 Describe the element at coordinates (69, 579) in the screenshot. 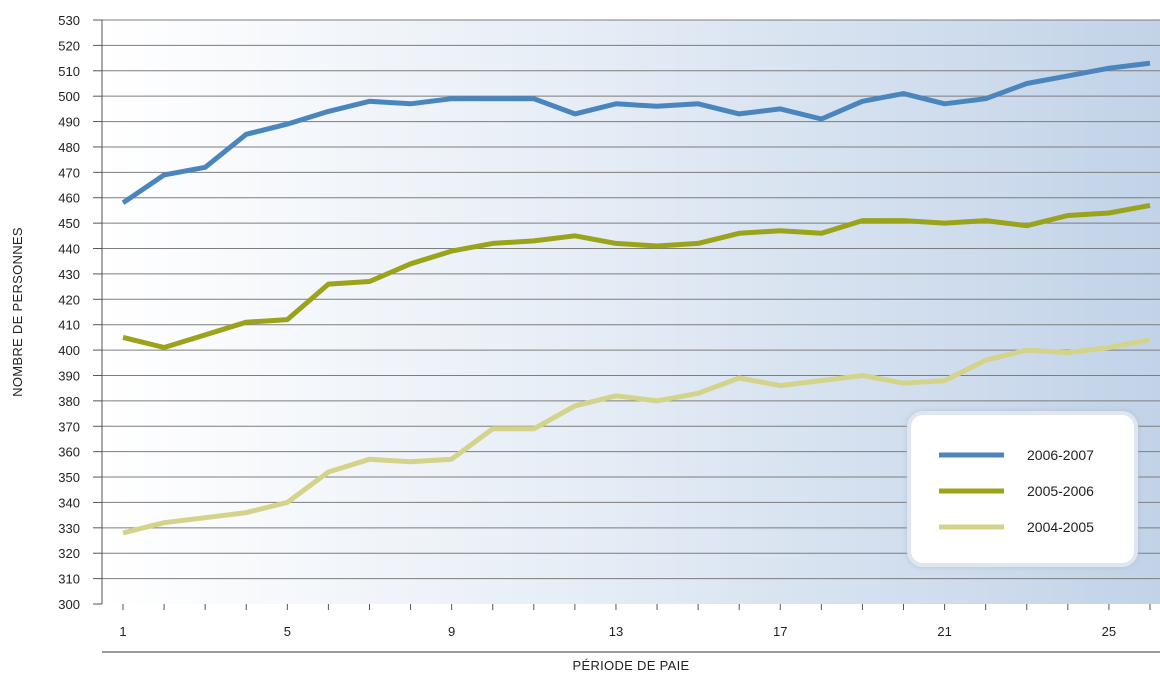

I see `y-tick-label: 310` at that location.